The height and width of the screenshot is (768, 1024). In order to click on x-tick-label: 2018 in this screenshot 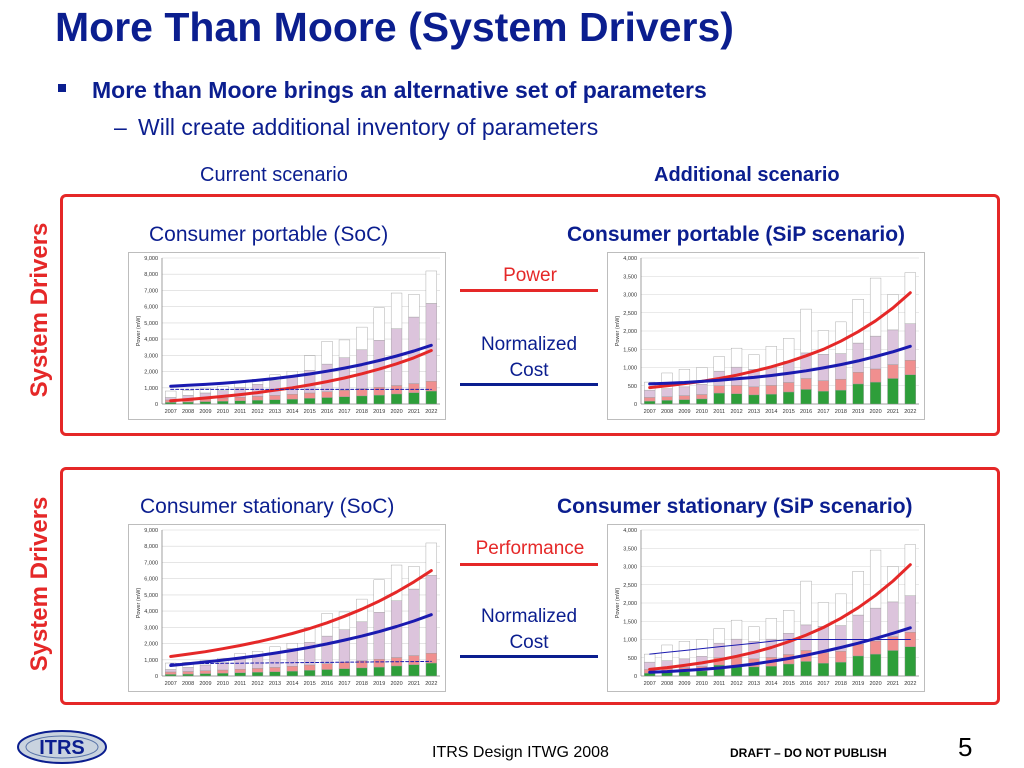, I will do `click(841, 684)`.